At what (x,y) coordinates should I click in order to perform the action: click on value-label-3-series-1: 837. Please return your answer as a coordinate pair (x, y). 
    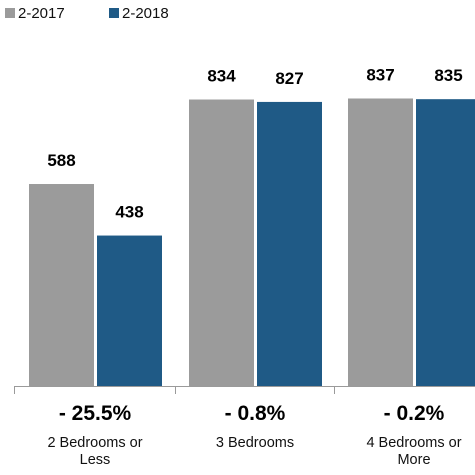
    Looking at the image, I should click on (380, 74).